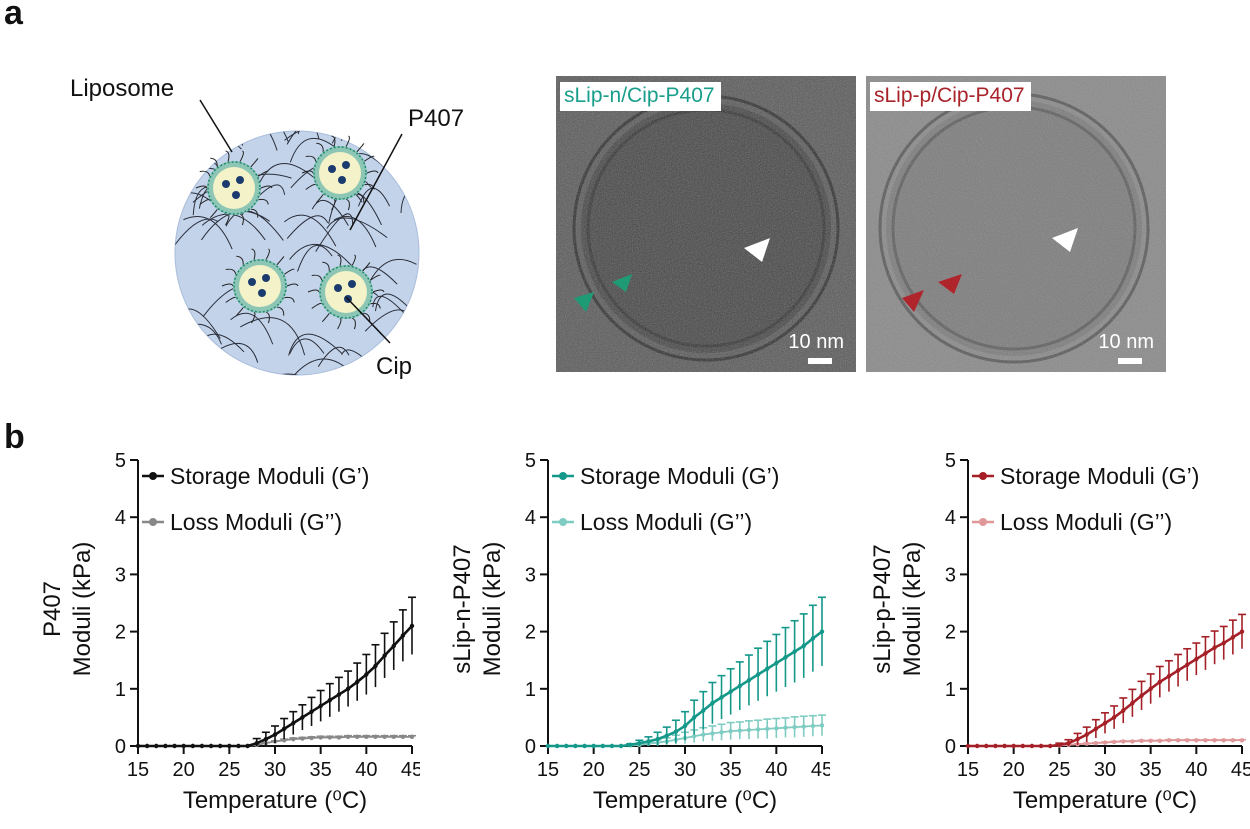  Describe the element at coordinates (1240, 770) in the screenshot. I see `x-tick-label: 45` at that location.